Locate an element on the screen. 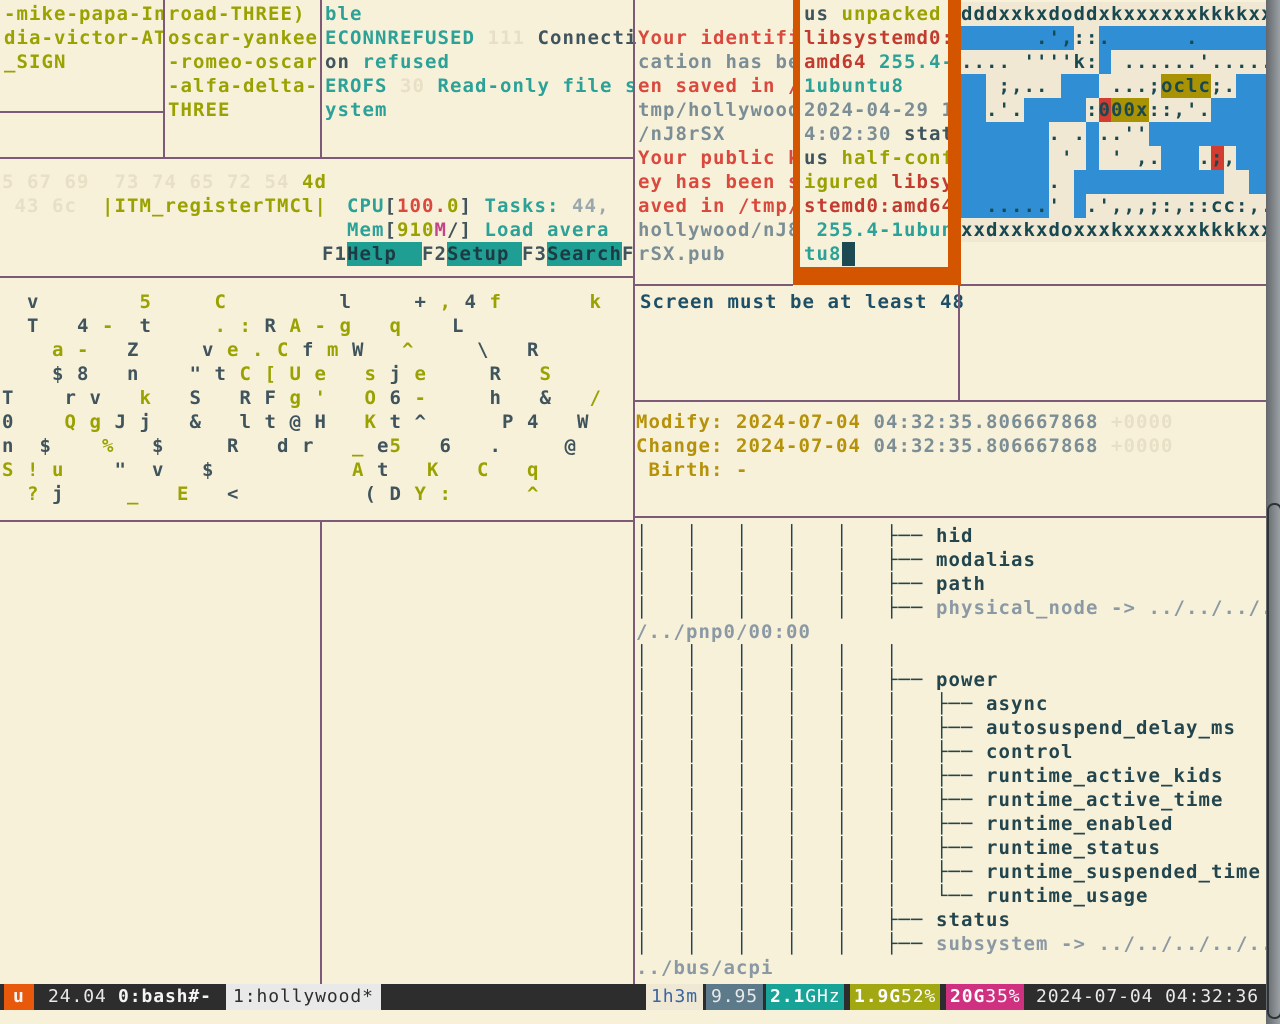  terminal-line: . . ..'' is located at coordinates (1117, 134).